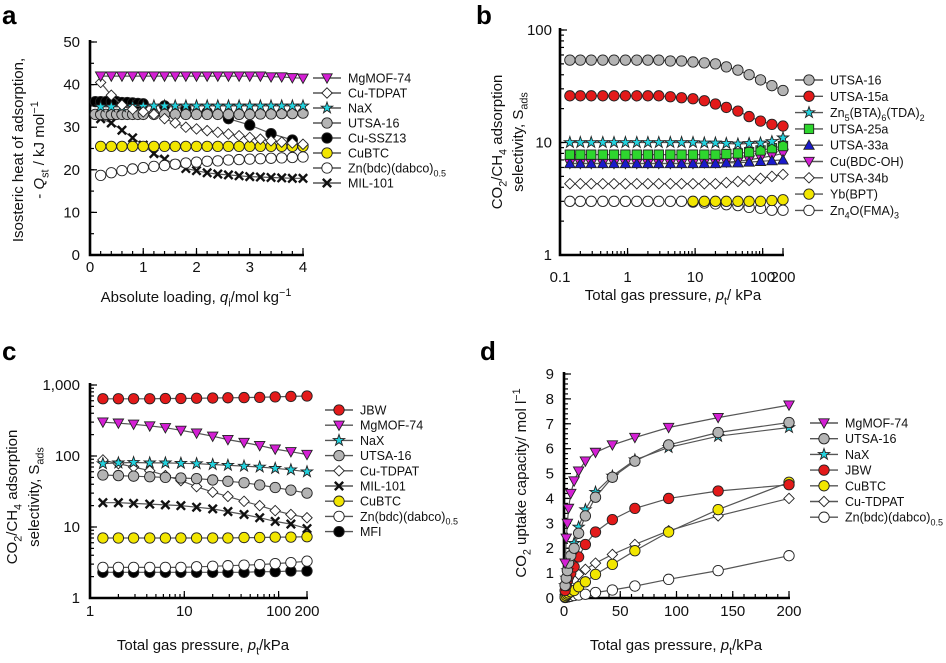 The image size is (946, 663). What do you see at coordinates (836, 195) in the screenshot?
I see `legend-item: Yb(BPT)` at bounding box center [836, 195].